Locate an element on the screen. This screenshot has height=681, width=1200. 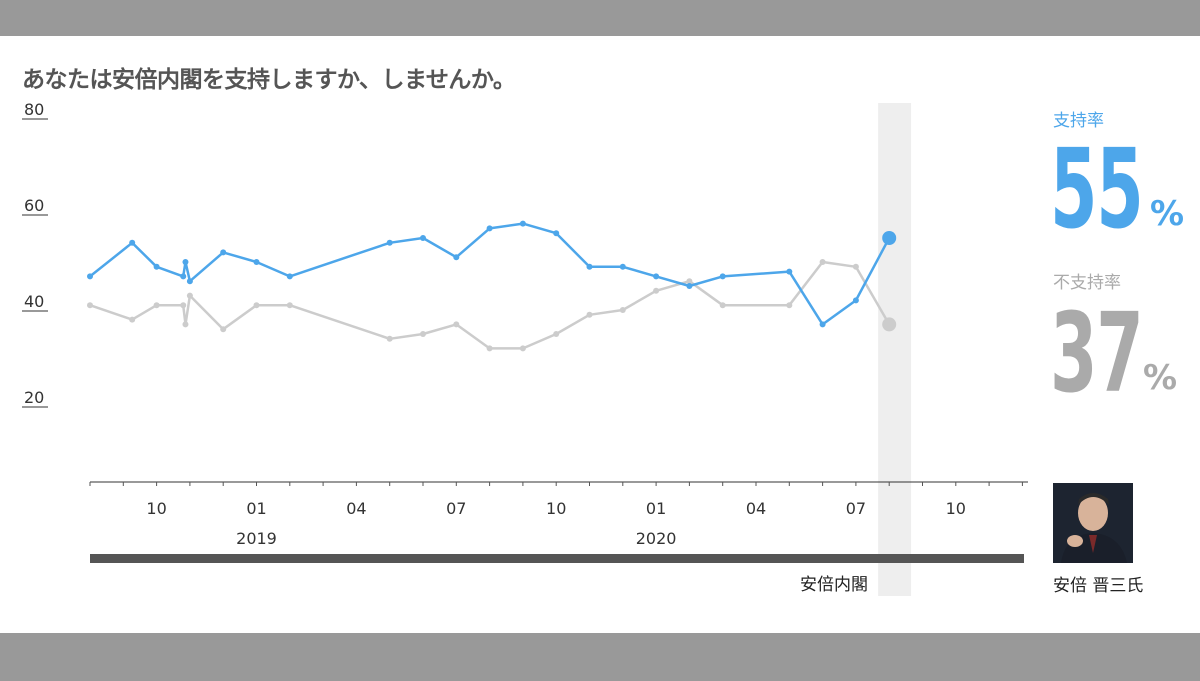
disapproval-unit: % is located at coordinates (1160, 378).